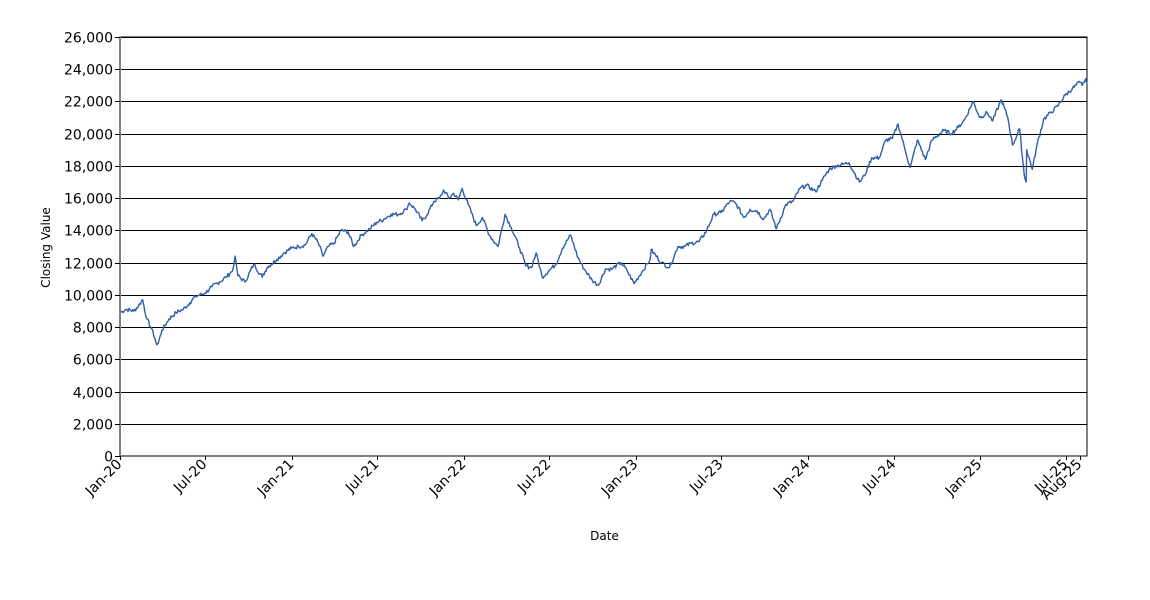 The image size is (1150, 600). Describe the element at coordinates (190, 477) in the screenshot. I see `x-tick-label: Jul-20` at that location.